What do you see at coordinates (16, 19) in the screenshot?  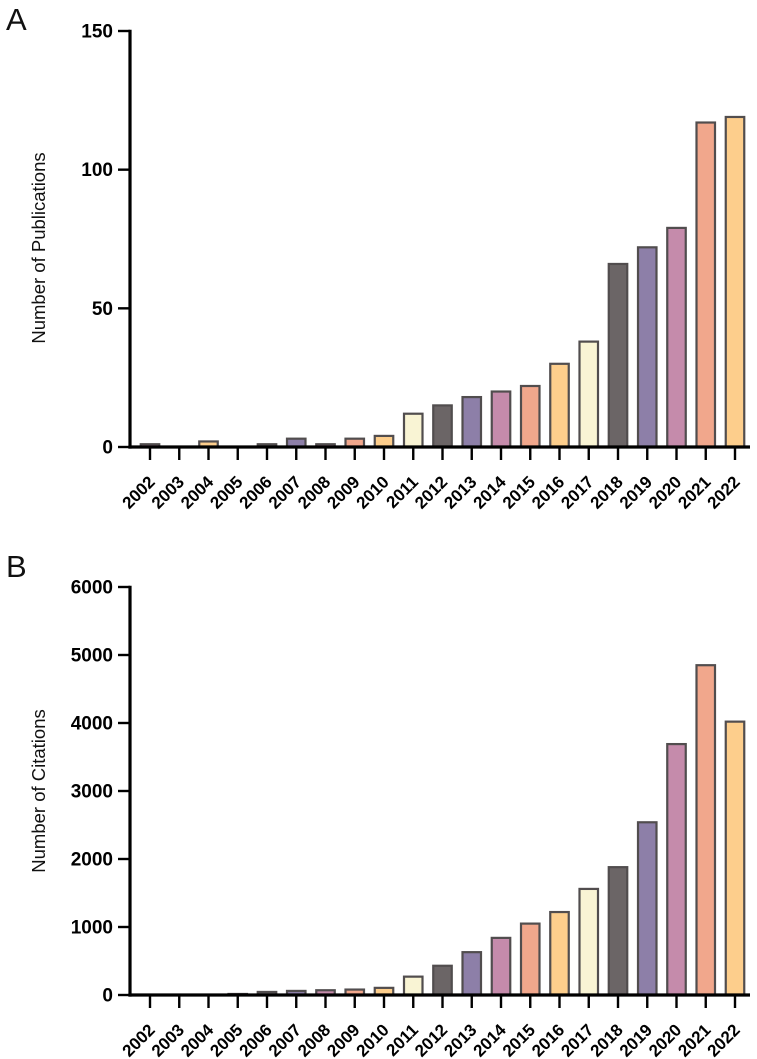 I see `panel-a-label: A` at bounding box center [16, 19].